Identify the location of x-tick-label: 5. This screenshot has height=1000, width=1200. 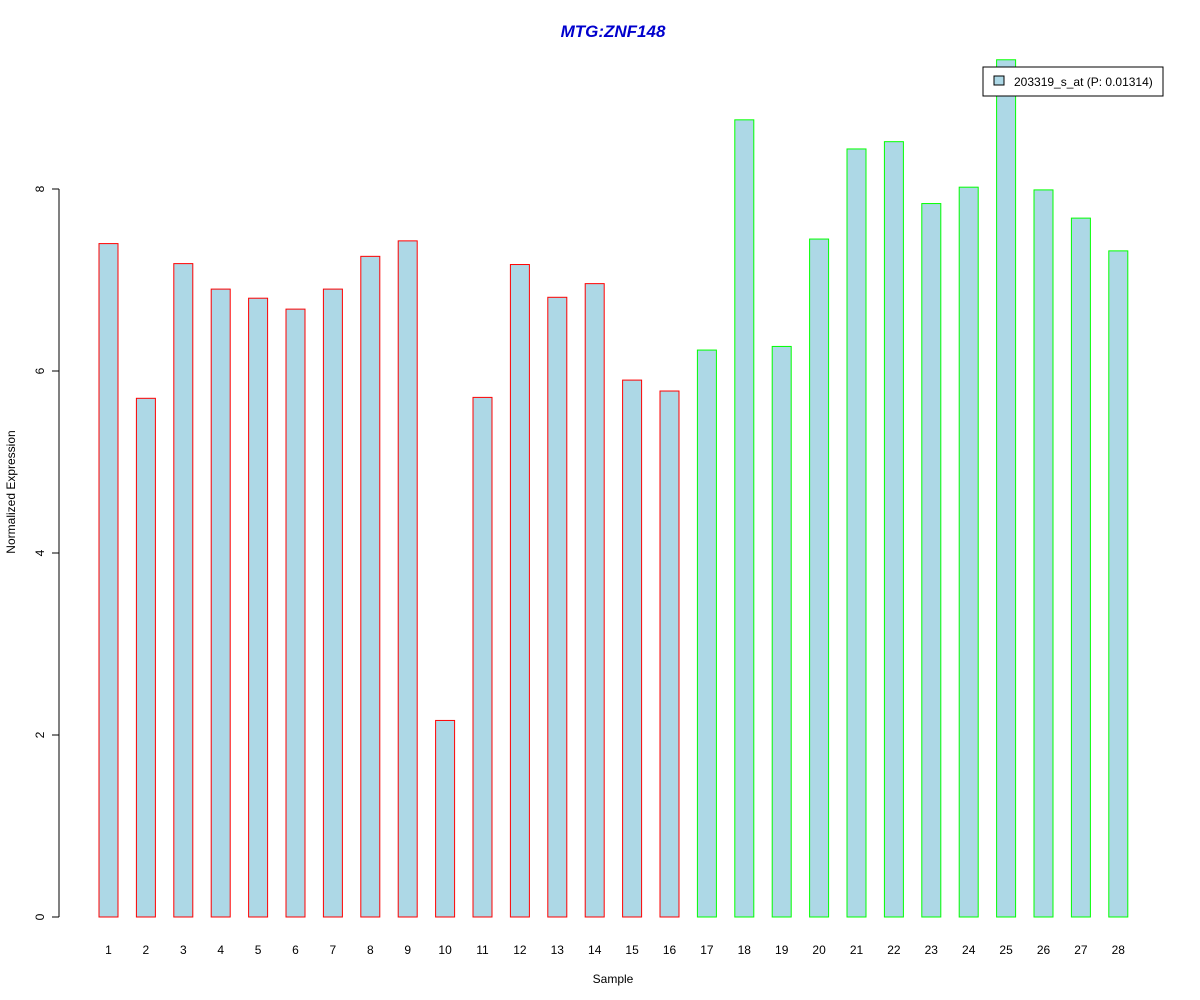
(258, 950).